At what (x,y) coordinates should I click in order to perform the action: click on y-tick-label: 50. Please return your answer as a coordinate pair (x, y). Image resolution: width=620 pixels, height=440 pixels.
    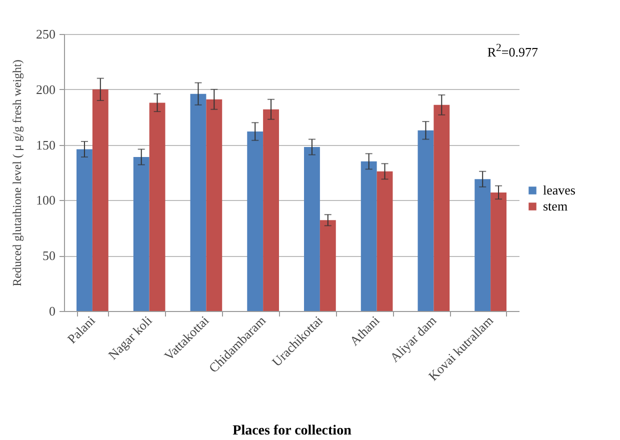
    Looking at the image, I should click on (49, 256).